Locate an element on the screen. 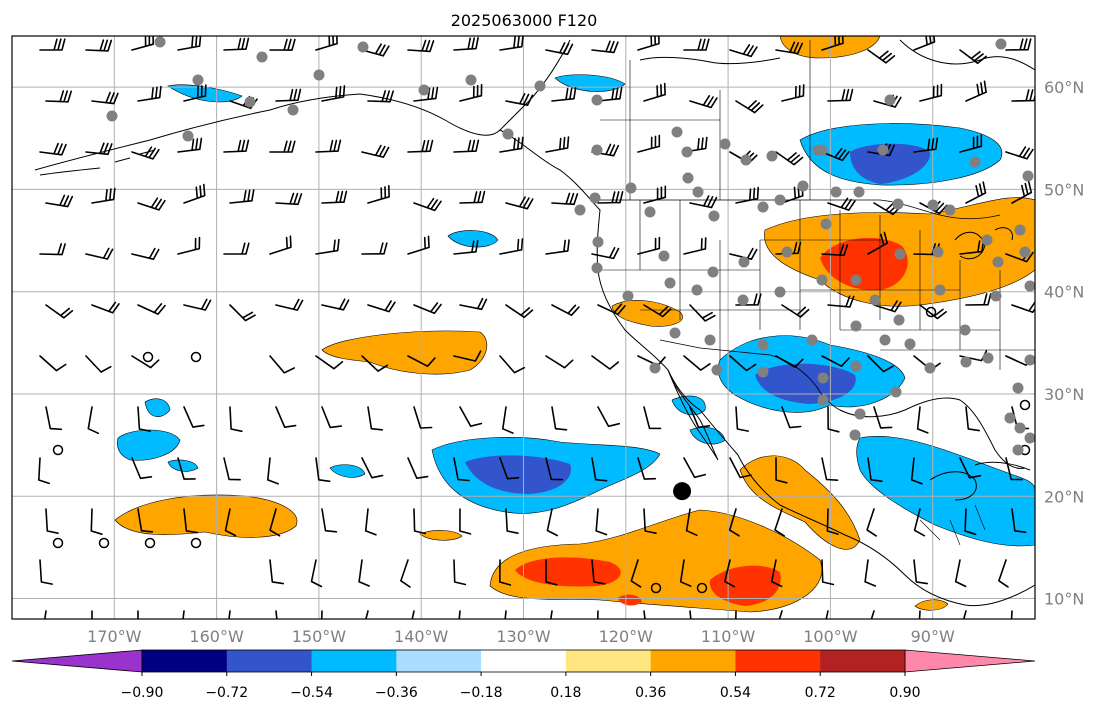 The width and height of the screenshot is (1105, 712). longitude-label: 140°W is located at coordinates (421, 636).